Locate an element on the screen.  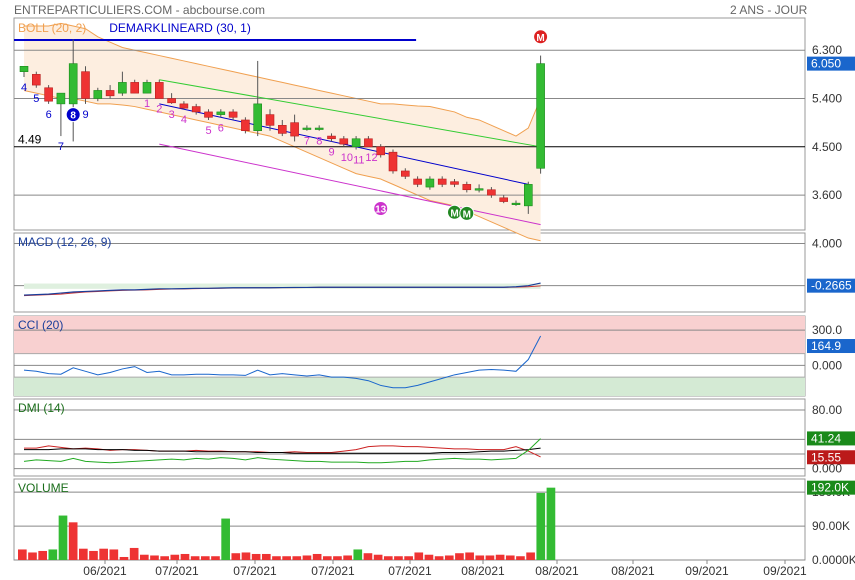
signal-circle-text: 8 is located at coordinates (73, 116).